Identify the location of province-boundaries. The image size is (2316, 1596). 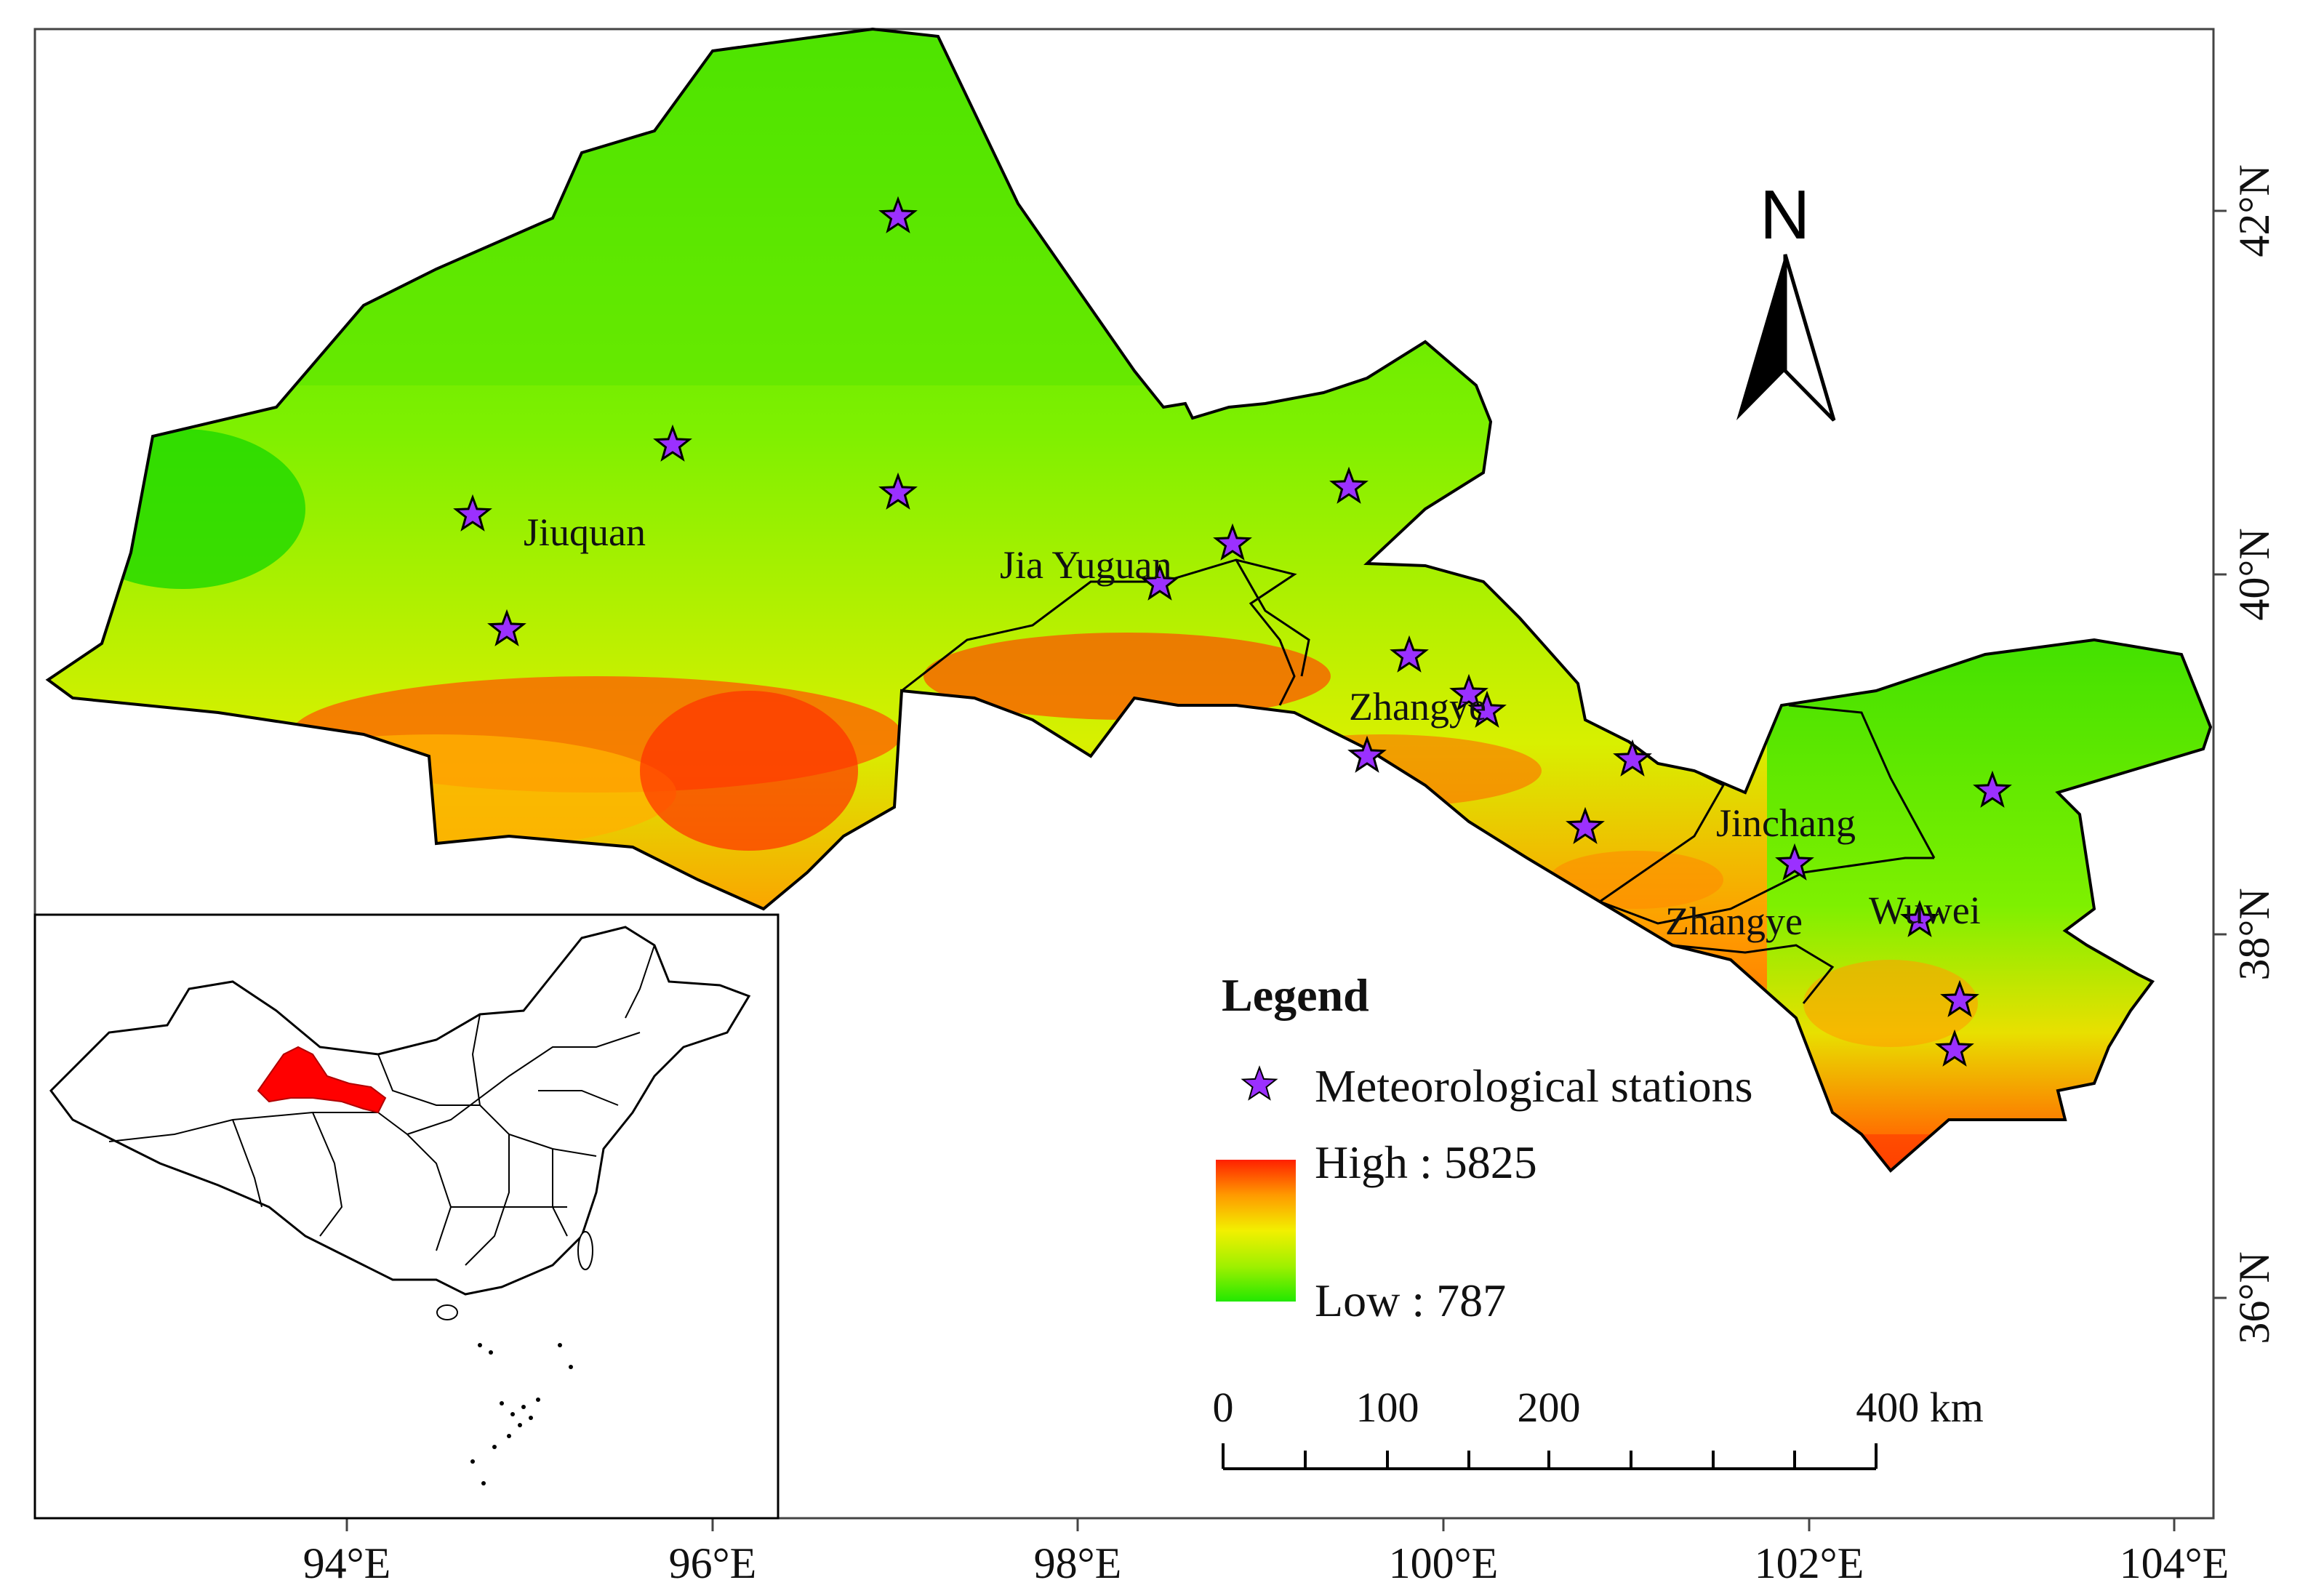
(382, 1106).